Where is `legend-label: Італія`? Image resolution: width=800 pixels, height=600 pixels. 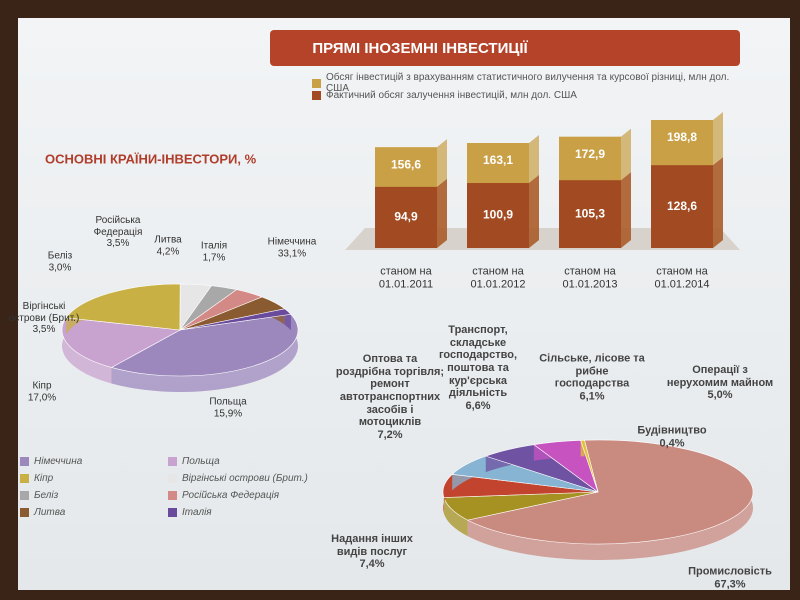
legend-label: Італія is located at coordinates (197, 512).